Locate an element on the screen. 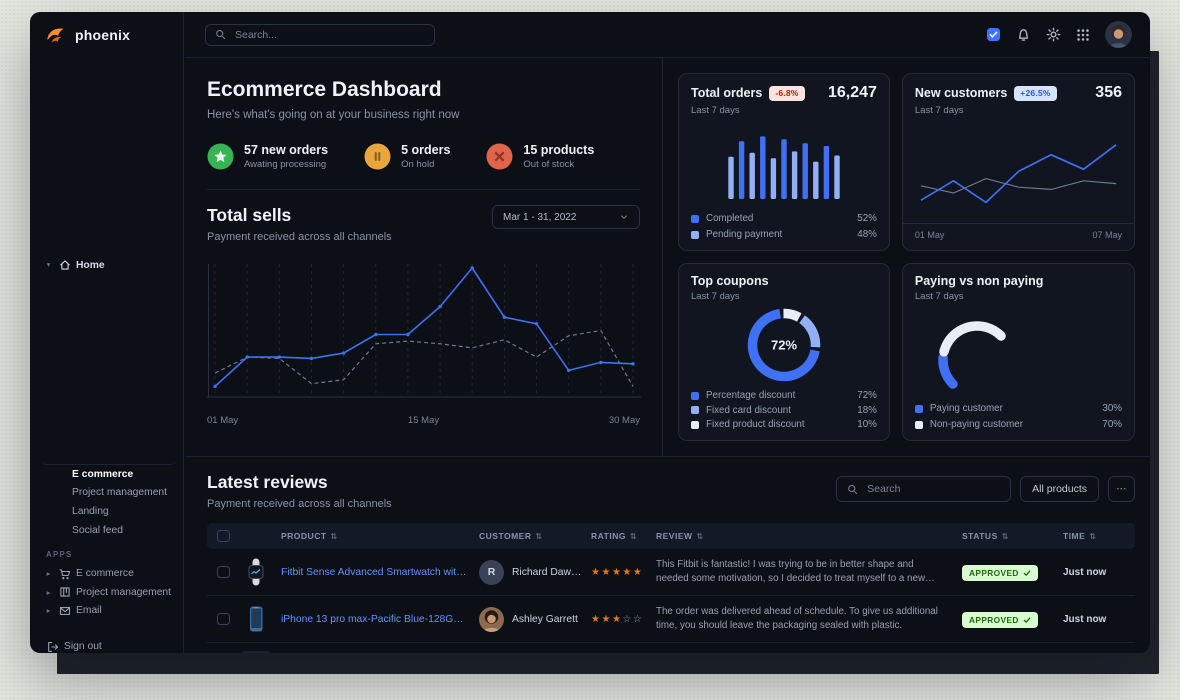  stat-text: 15 products Out of stock is located at coordinates (558, 156).